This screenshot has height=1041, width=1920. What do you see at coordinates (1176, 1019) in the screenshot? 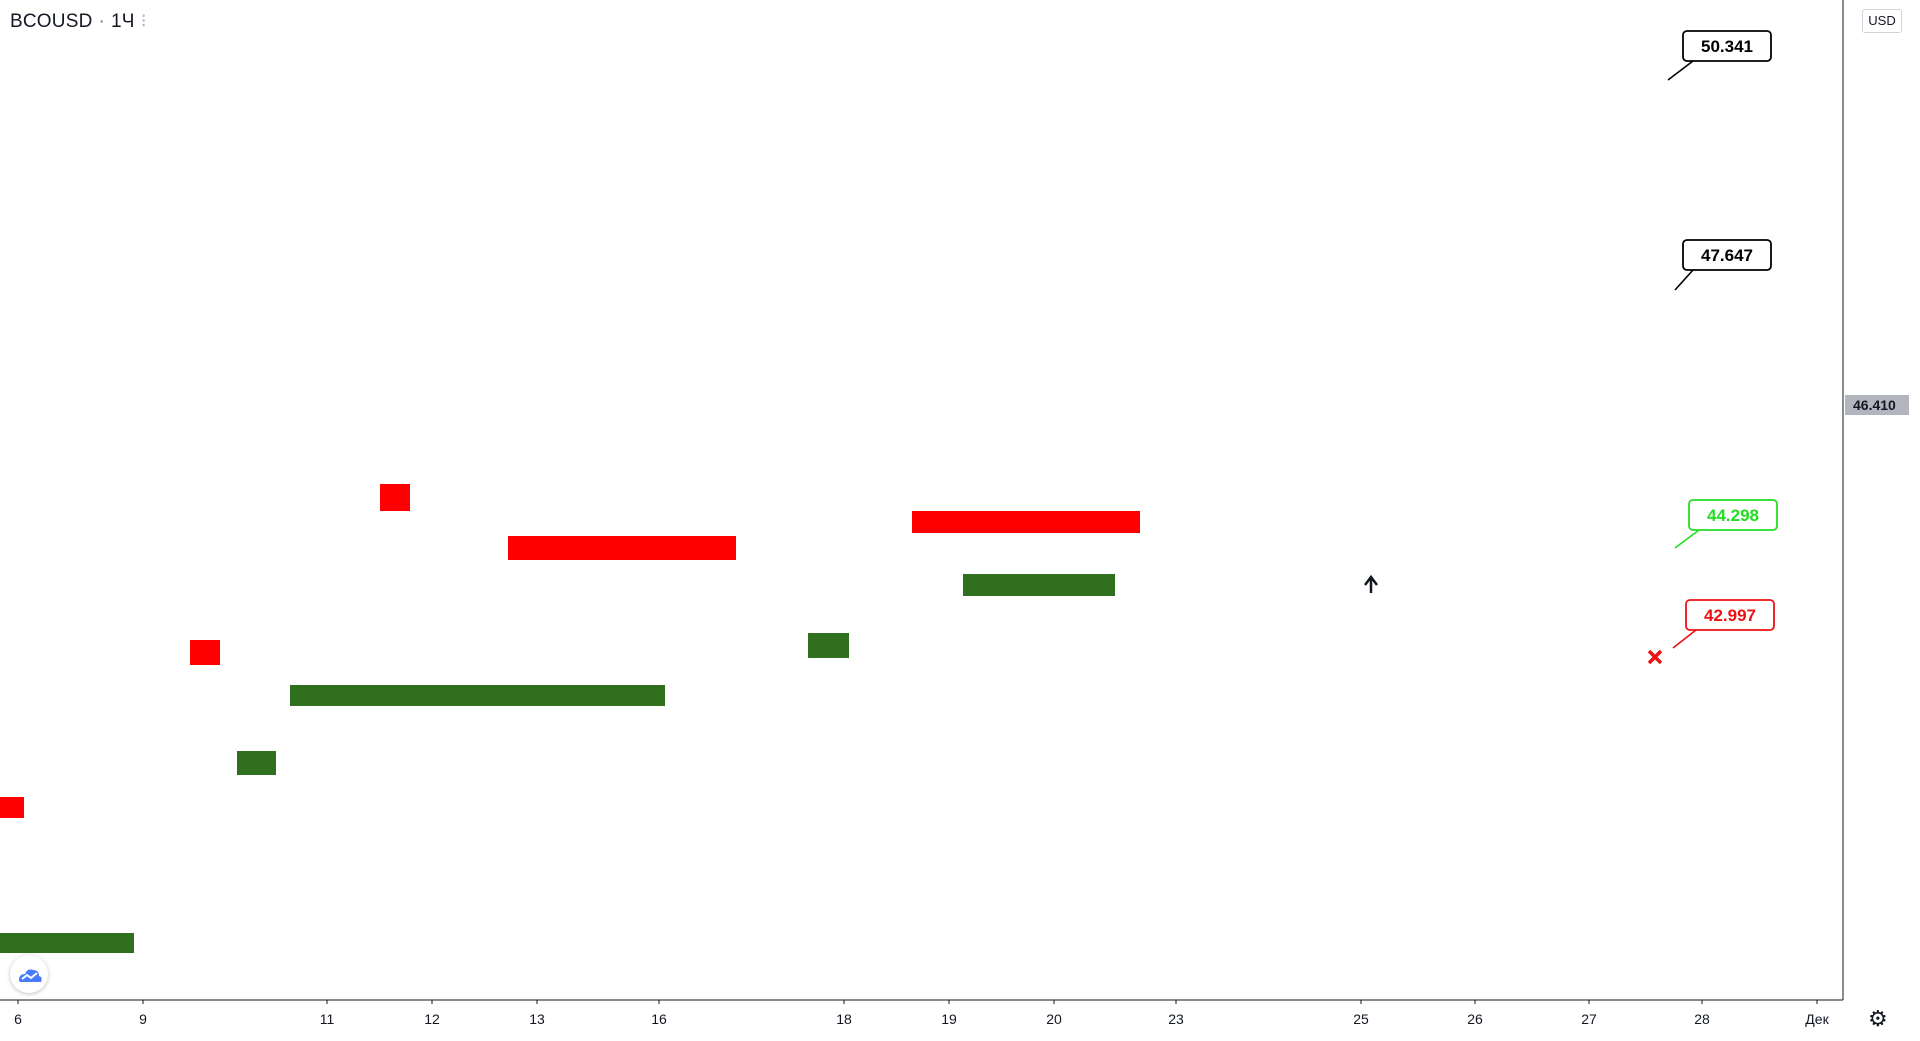
I see `time-tick-label: 23` at bounding box center [1176, 1019].